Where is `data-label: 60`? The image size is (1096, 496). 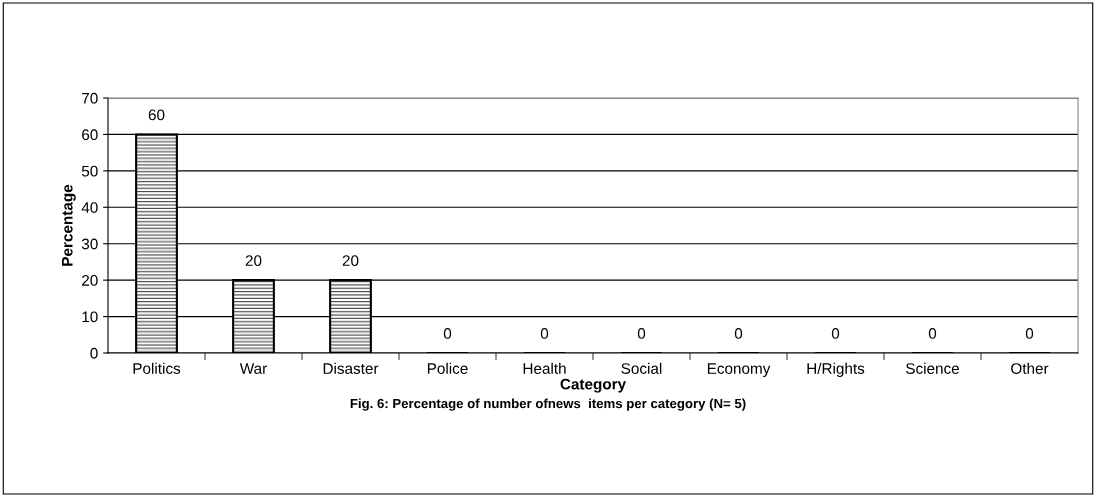
data-label: 60 is located at coordinates (156, 115).